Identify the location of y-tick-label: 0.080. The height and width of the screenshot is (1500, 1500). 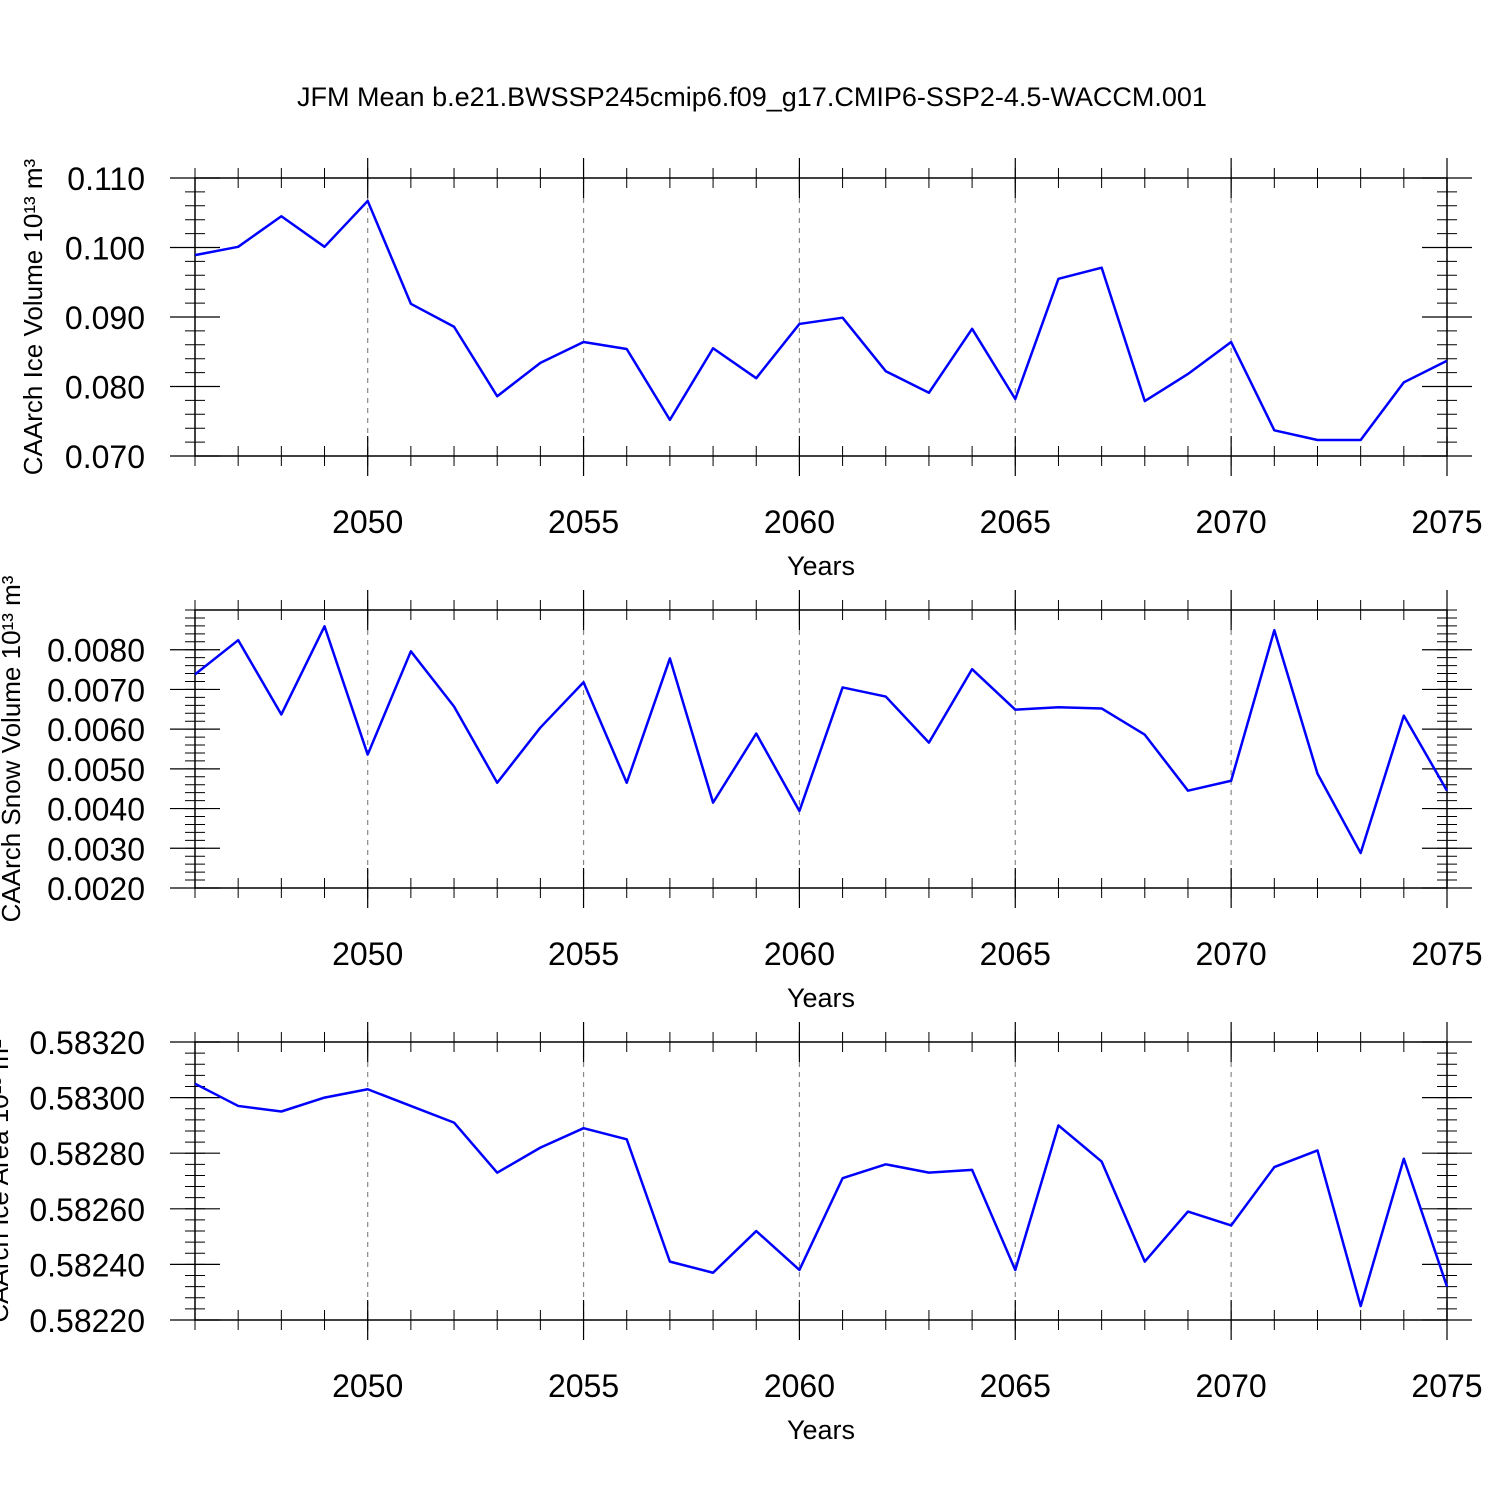
(105, 388).